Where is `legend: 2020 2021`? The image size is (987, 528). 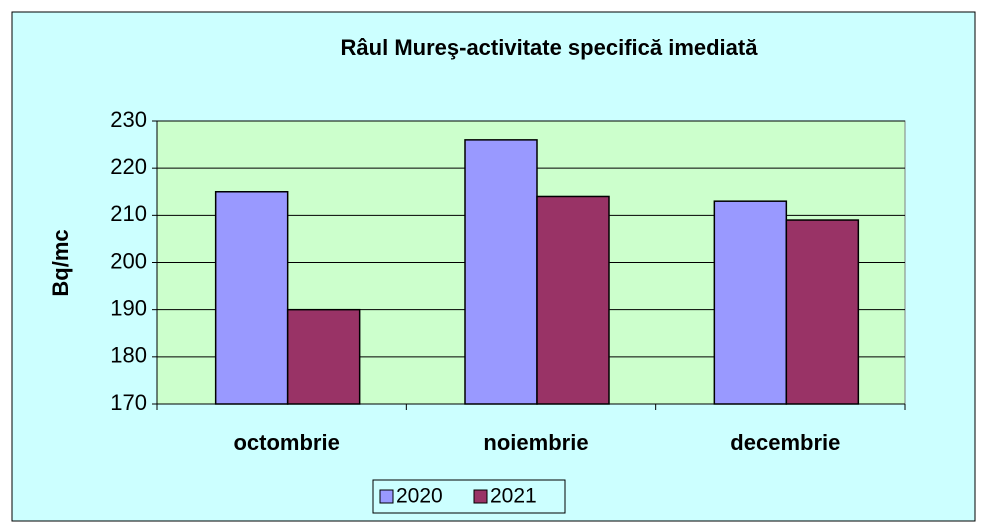
legend: 2020 2021 is located at coordinates (469, 496).